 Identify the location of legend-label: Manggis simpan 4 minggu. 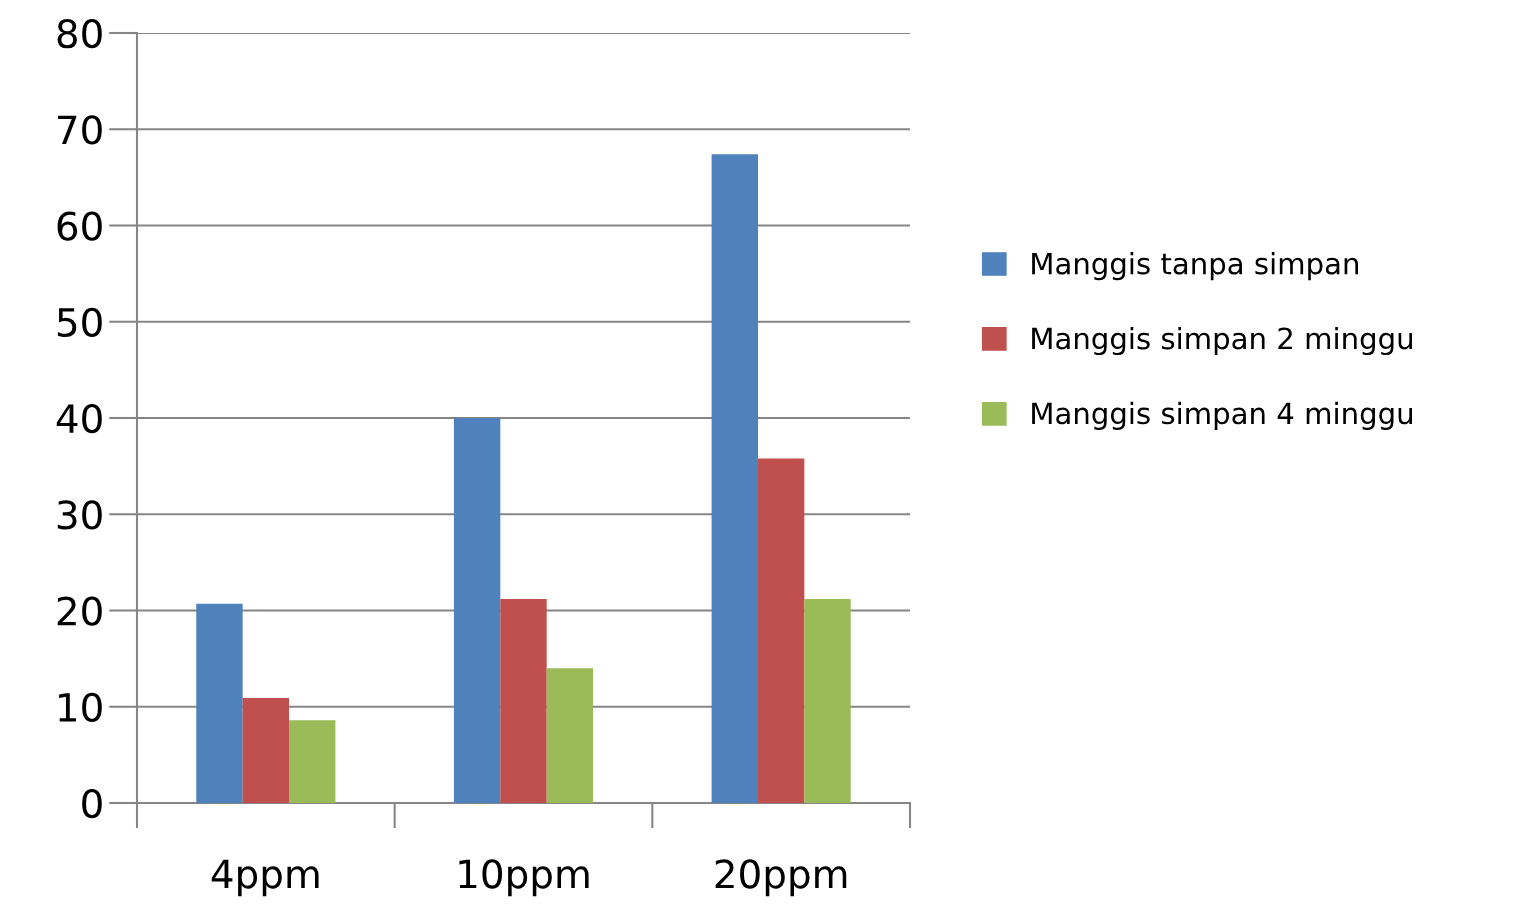
(1222, 416).